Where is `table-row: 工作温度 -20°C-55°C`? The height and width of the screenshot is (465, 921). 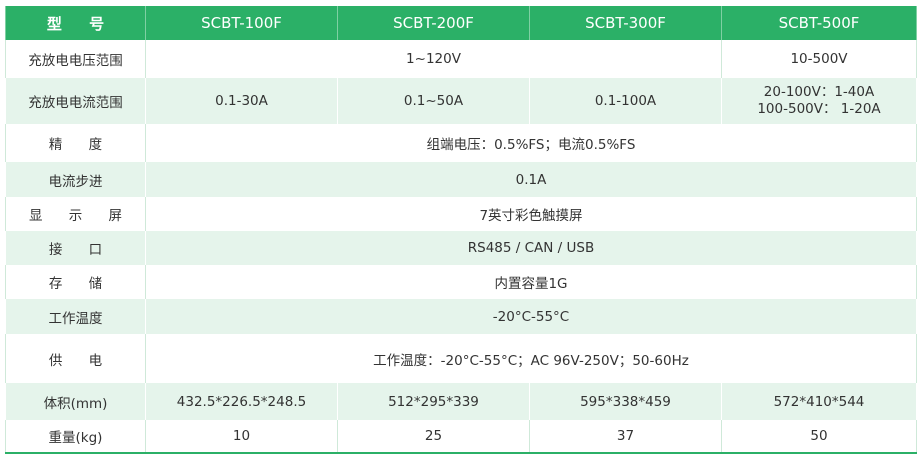 table-row: 工作温度 -20°C-55°C is located at coordinates (461, 316).